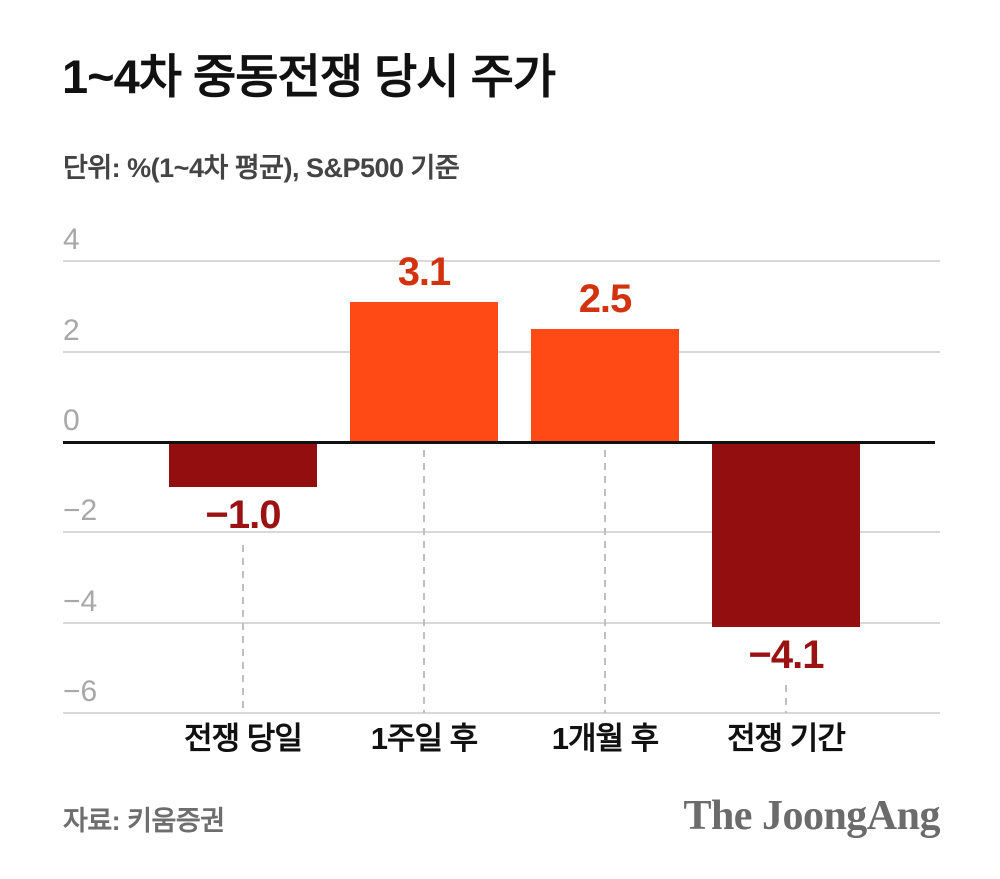  What do you see at coordinates (309, 76) in the screenshot?
I see `chart-title: 1~4차 중동전쟁 당시 주가` at bounding box center [309, 76].